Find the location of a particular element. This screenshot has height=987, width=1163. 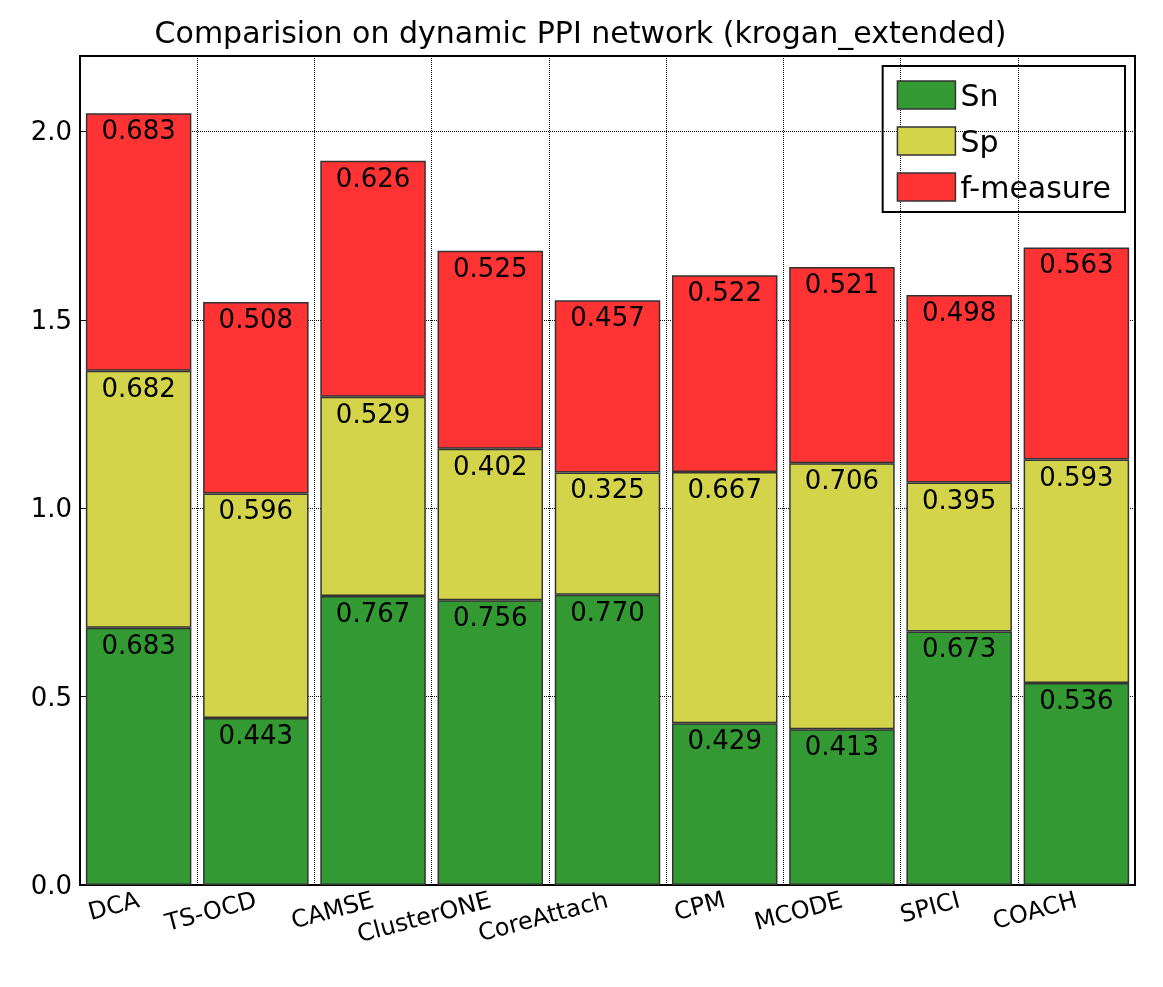

y-tick-label: 0.5 is located at coordinates (51, 696).